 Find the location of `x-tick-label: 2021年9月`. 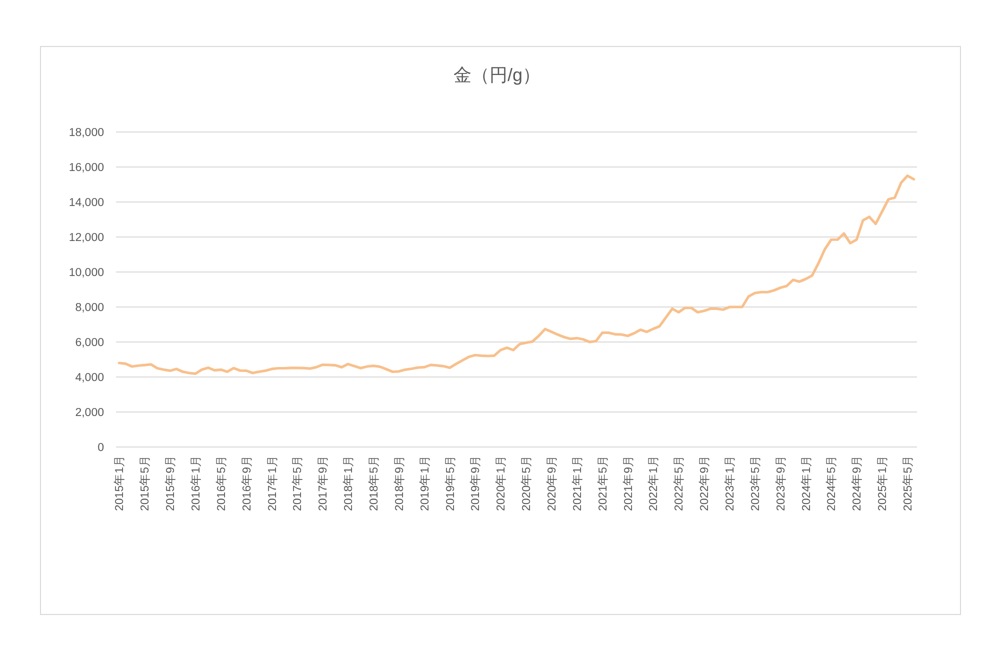

x-tick-label: 2021年9月 is located at coordinates (628, 483).